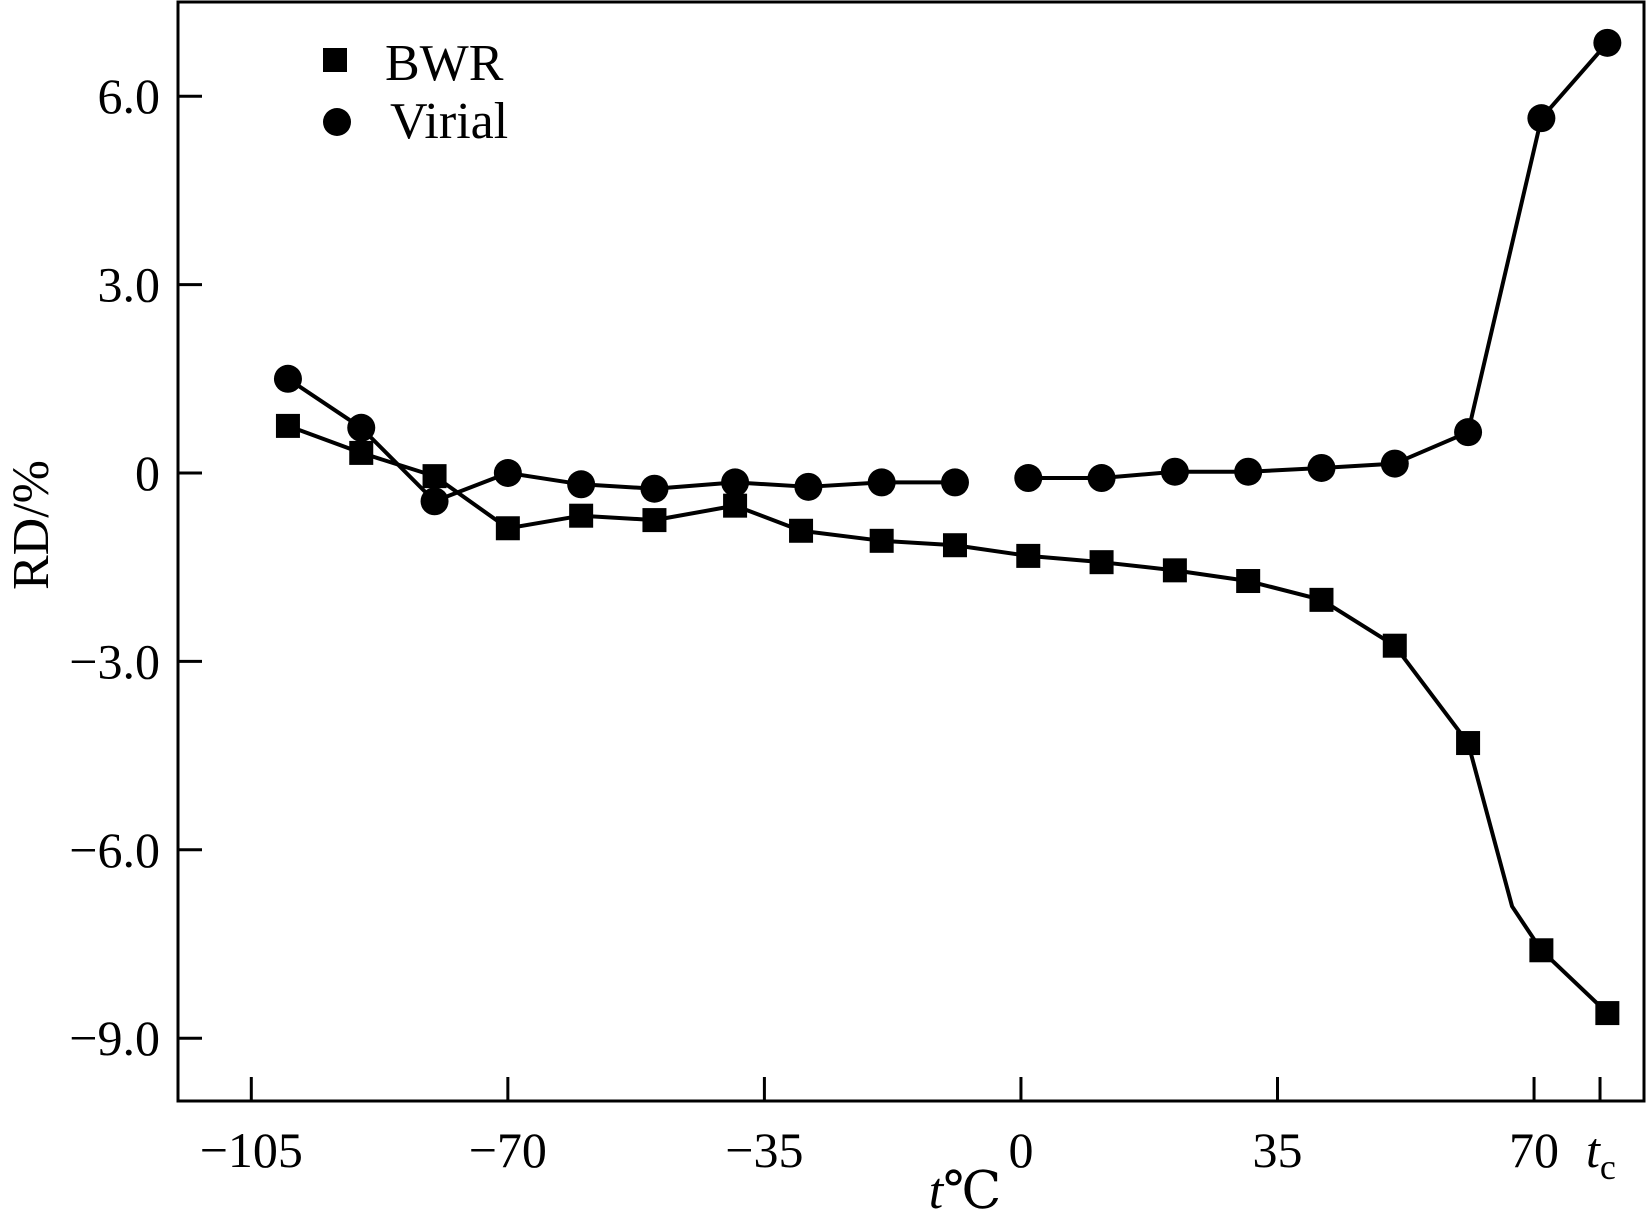  Describe the element at coordinates (764, 1150) in the screenshot. I see `x-tick-label: −35` at that location.